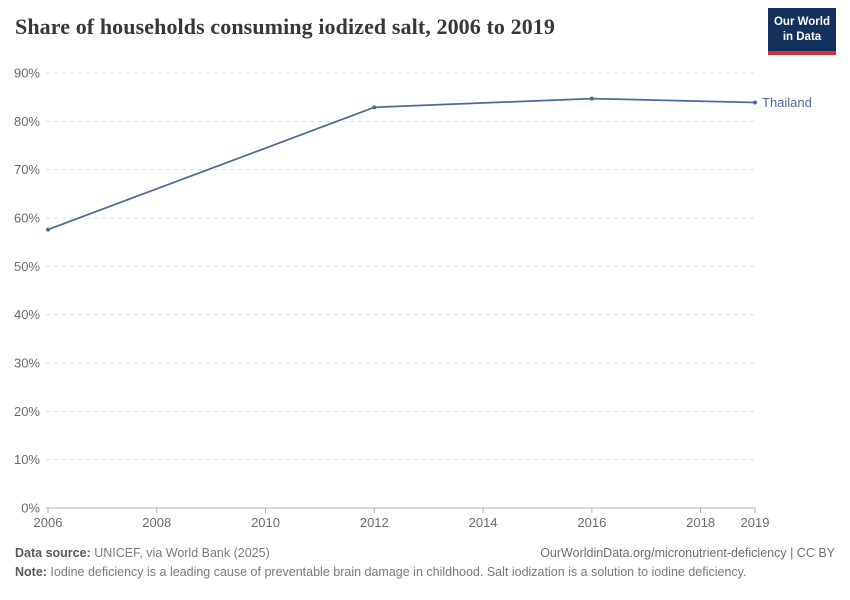 Image resolution: width=850 pixels, height=600 pixels. What do you see at coordinates (27, 363) in the screenshot?
I see `y-tick-label: 30%` at bounding box center [27, 363].